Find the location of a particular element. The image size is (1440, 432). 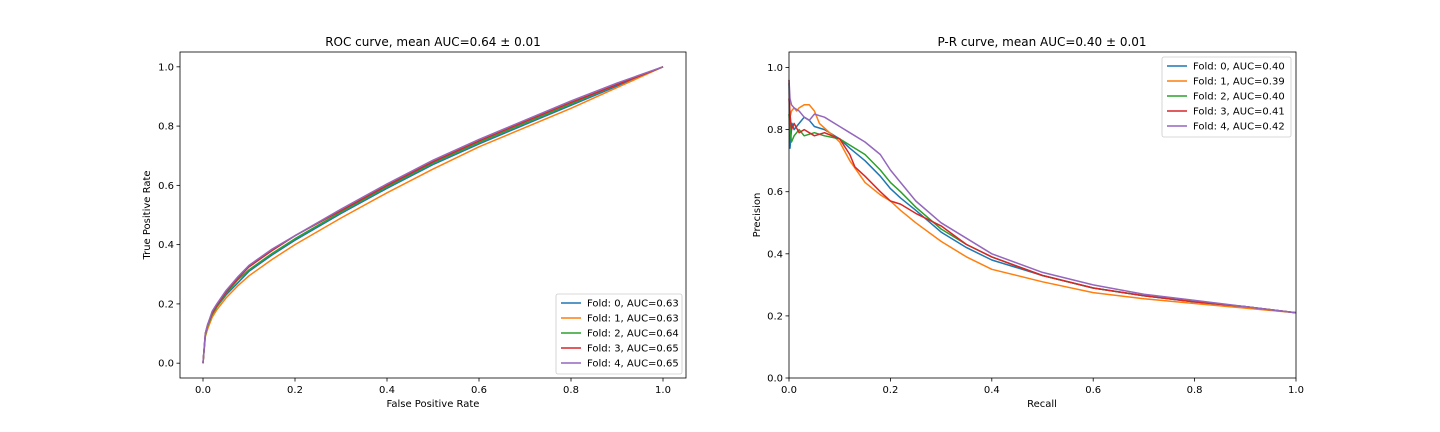

roc-chart-title: ROC curve, mean AUC=0.64 ± 0.01 is located at coordinates (433, 42).